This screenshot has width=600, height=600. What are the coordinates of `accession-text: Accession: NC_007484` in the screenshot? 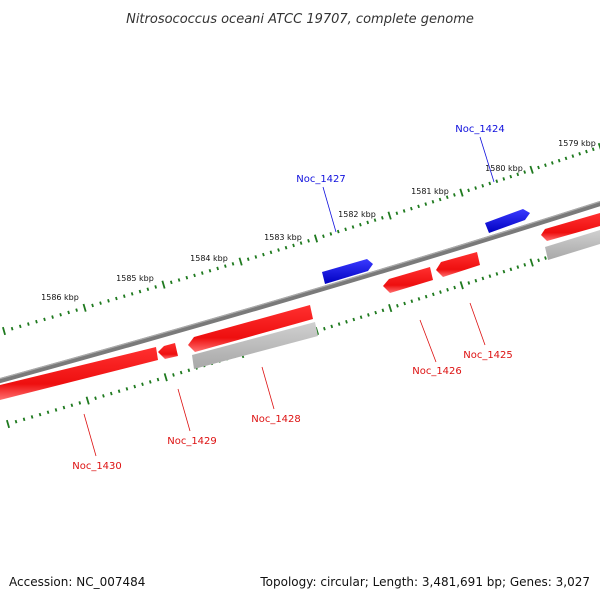 It's located at (77, 582).